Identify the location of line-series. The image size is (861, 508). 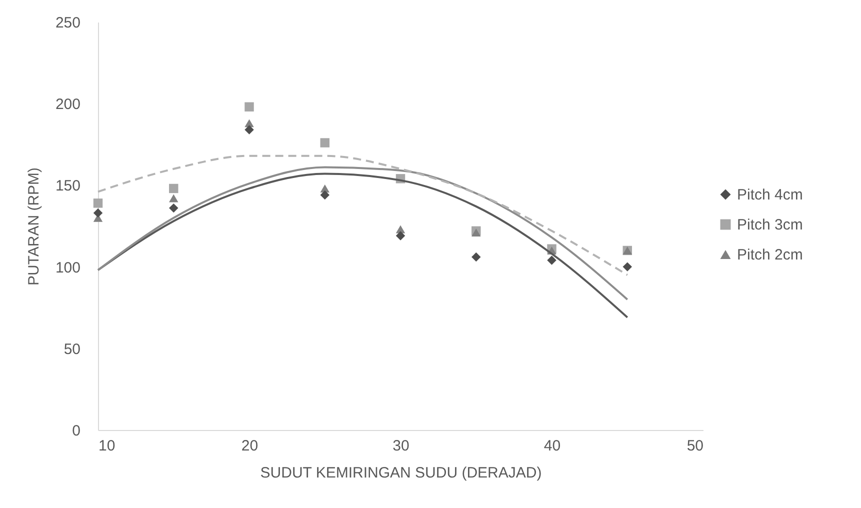
(362, 215).